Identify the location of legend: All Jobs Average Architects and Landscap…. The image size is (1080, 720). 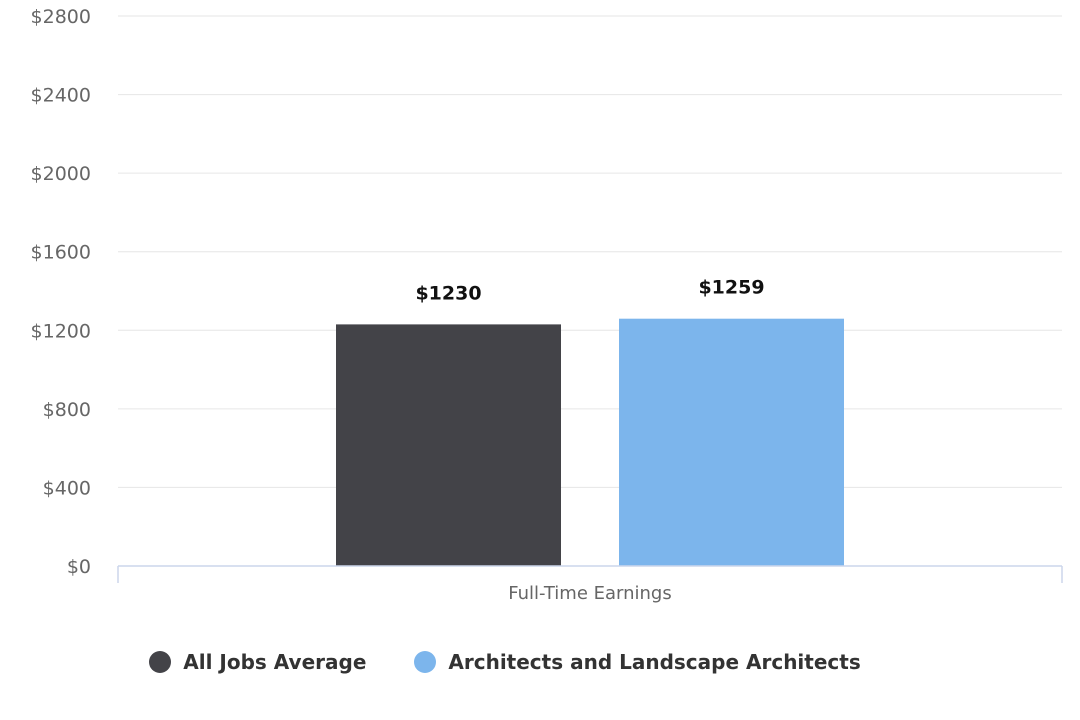
(540, 662).